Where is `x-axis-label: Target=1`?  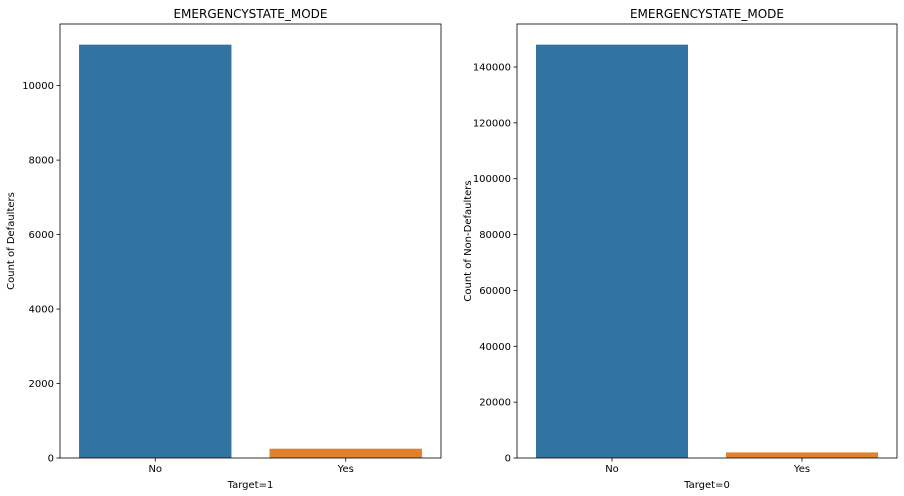 x-axis-label: Target=1 is located at coordinates (250, 485).